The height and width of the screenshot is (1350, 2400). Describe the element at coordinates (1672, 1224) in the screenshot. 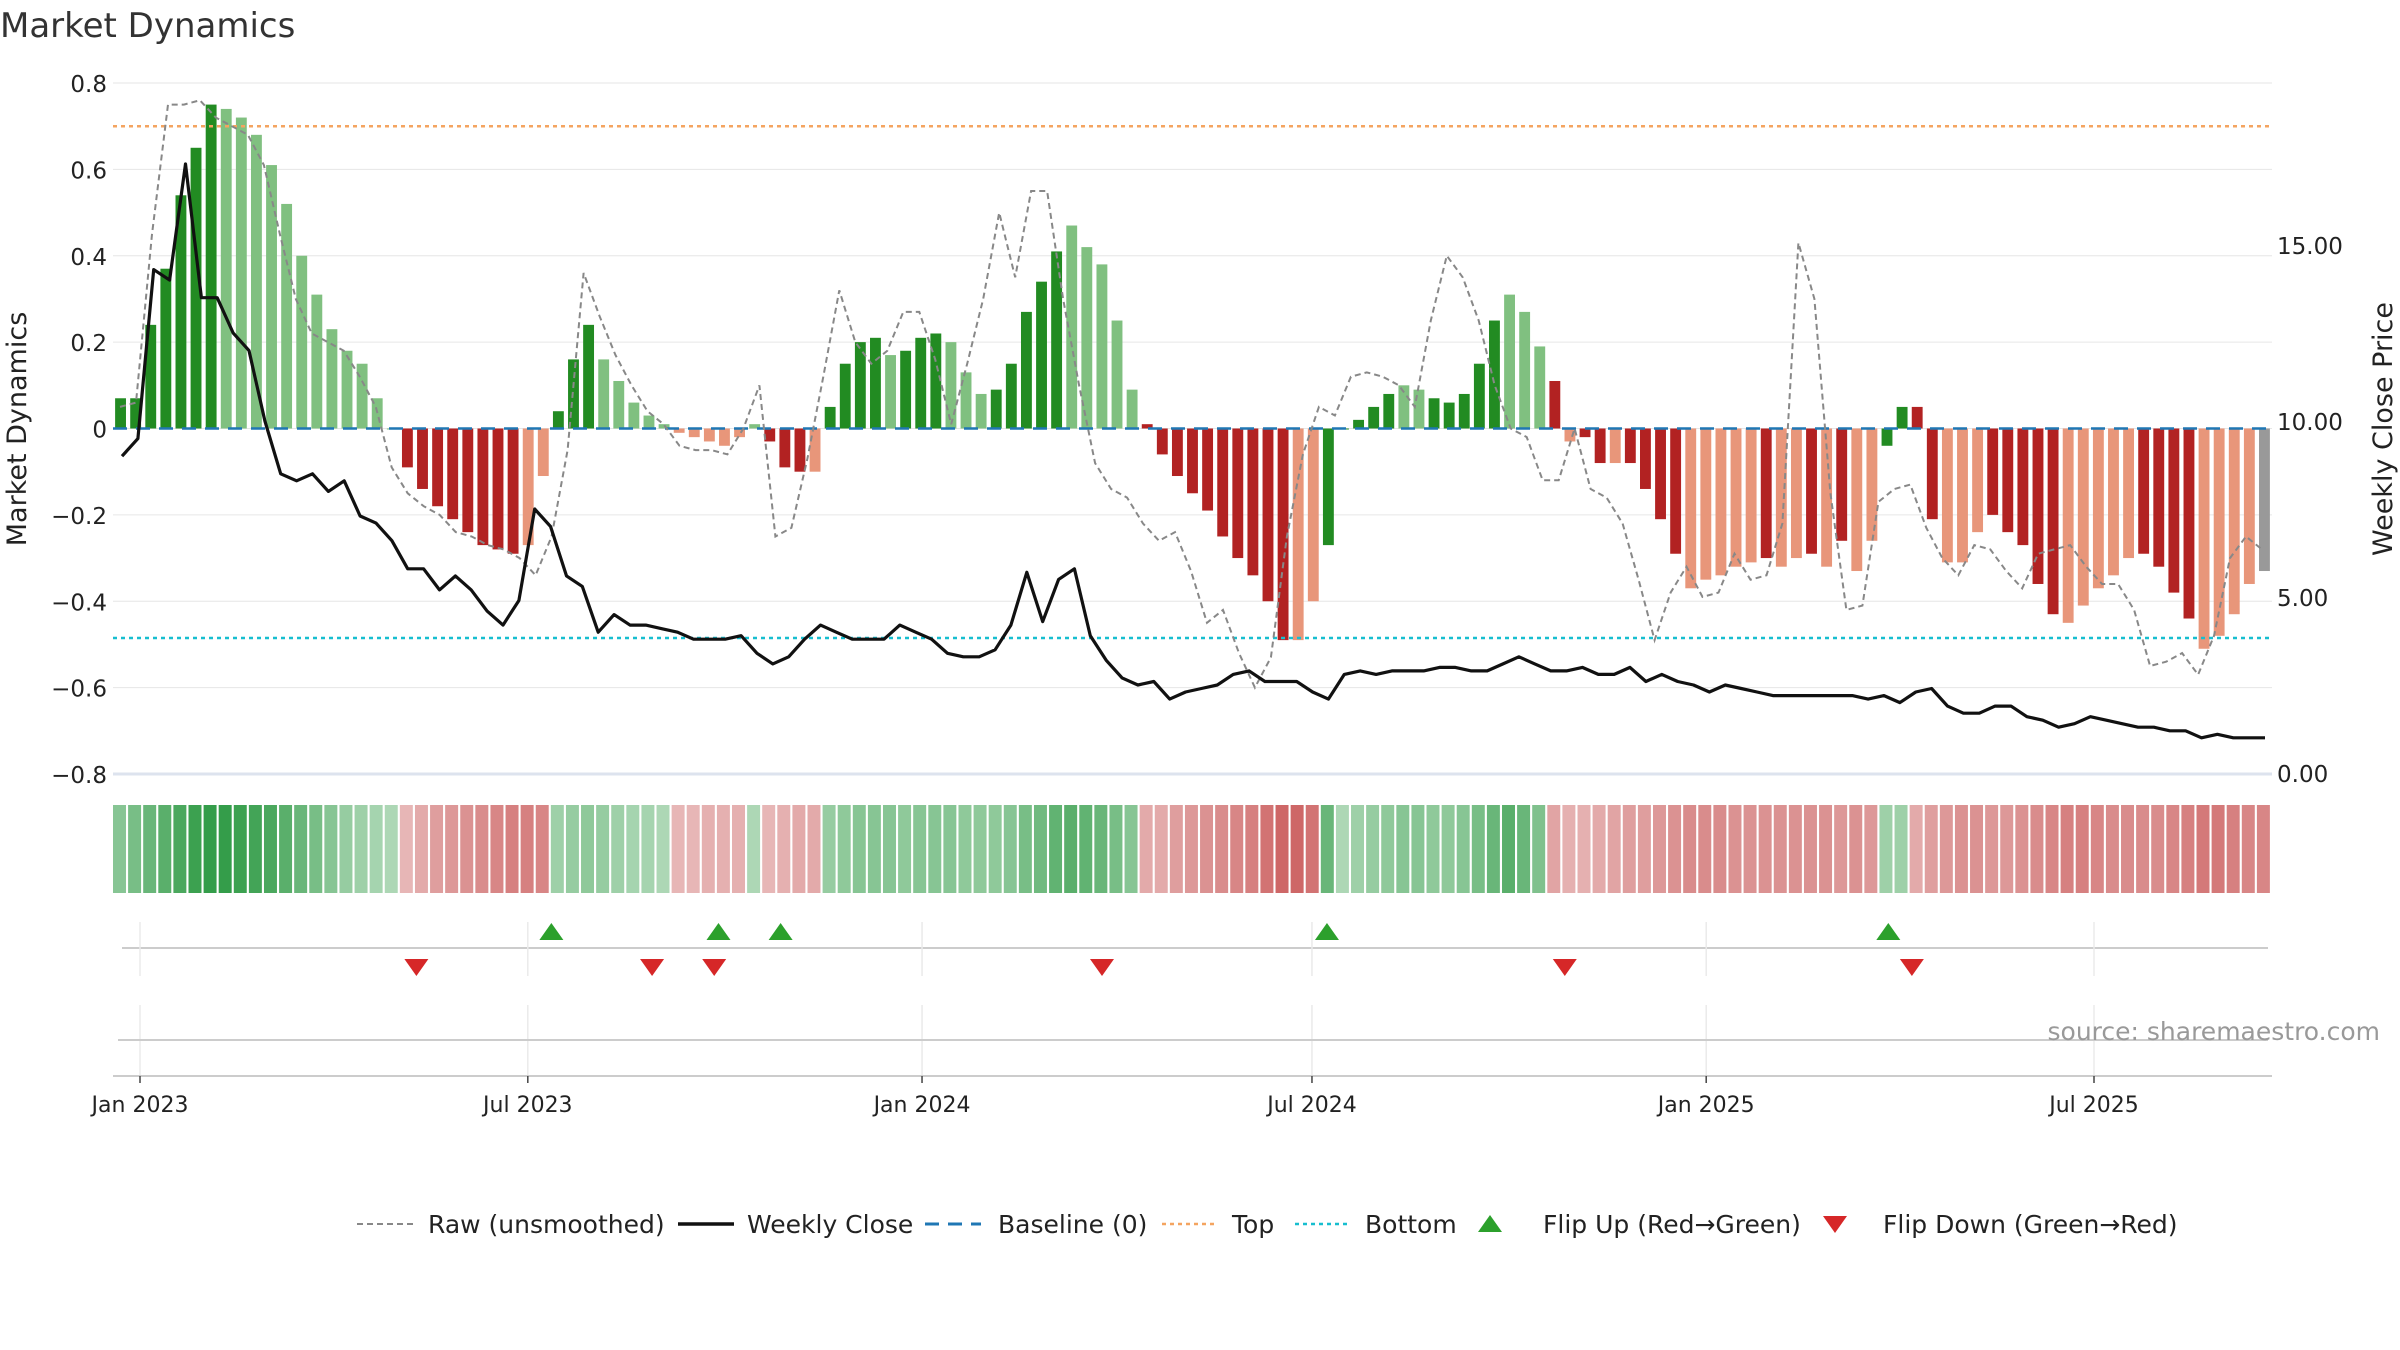

I see `legend-label: Flip Up (Red→Green)` at that location.